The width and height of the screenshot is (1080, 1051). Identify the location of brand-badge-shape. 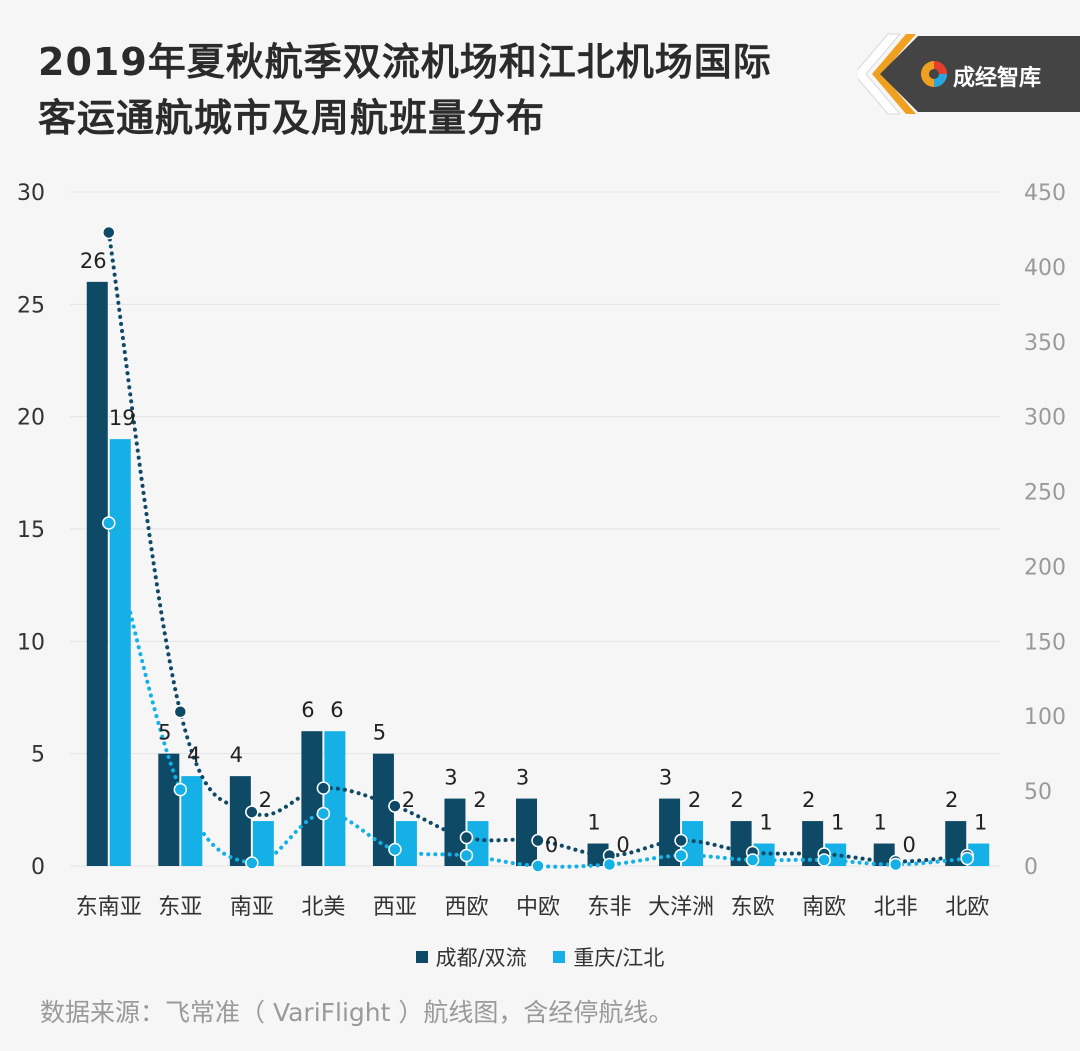
(966, 74).